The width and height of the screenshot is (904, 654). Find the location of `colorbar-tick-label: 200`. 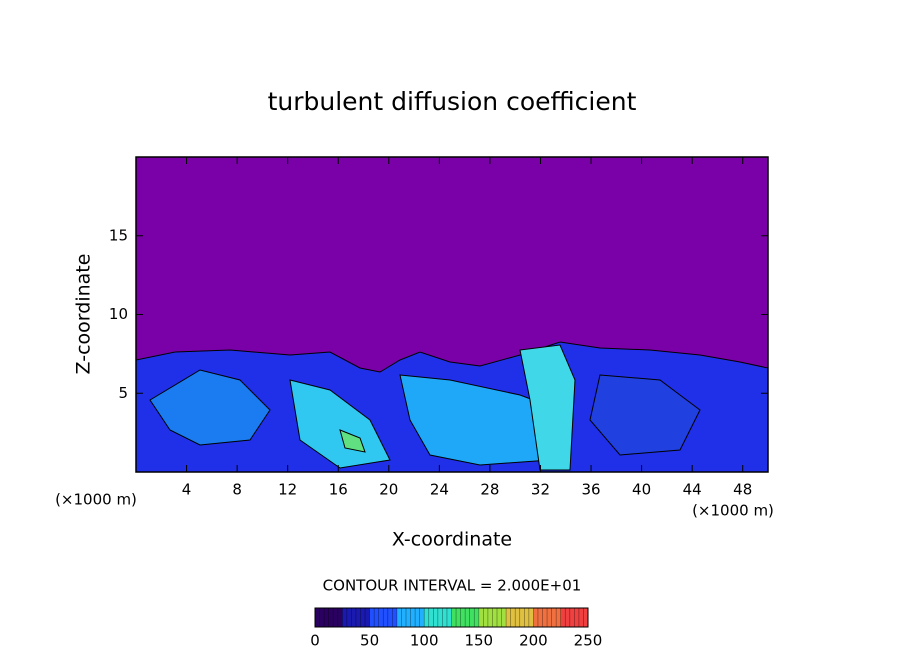

colorbar-tick-label: 200 is located at coordinates (533, 641).